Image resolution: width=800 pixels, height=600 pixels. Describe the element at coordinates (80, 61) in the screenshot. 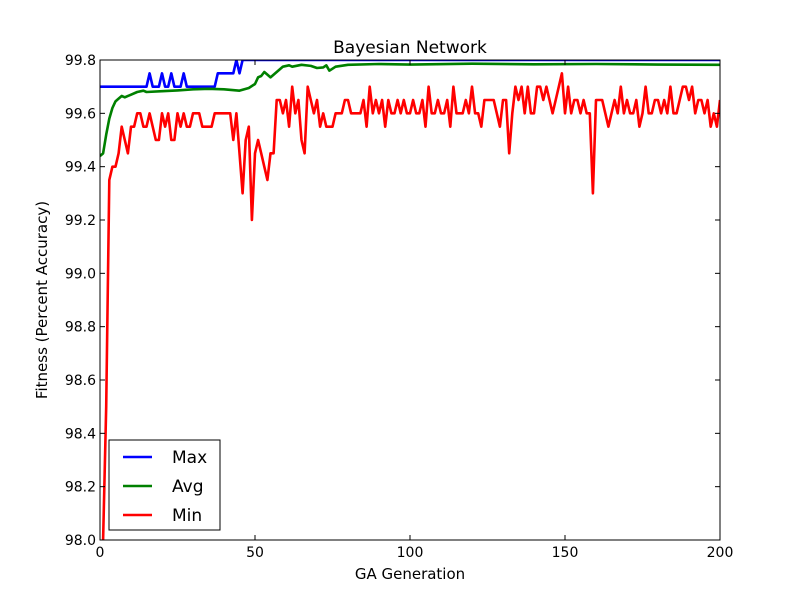

I see `y-tick-label: 99.8` at that location.